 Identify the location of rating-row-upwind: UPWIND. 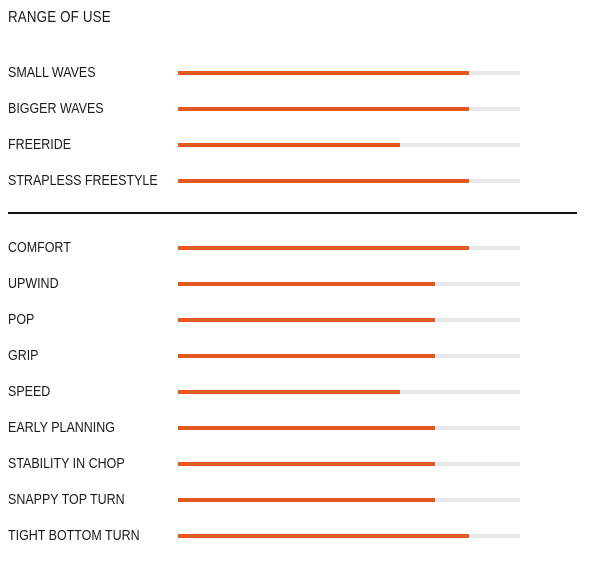
(299, 284).